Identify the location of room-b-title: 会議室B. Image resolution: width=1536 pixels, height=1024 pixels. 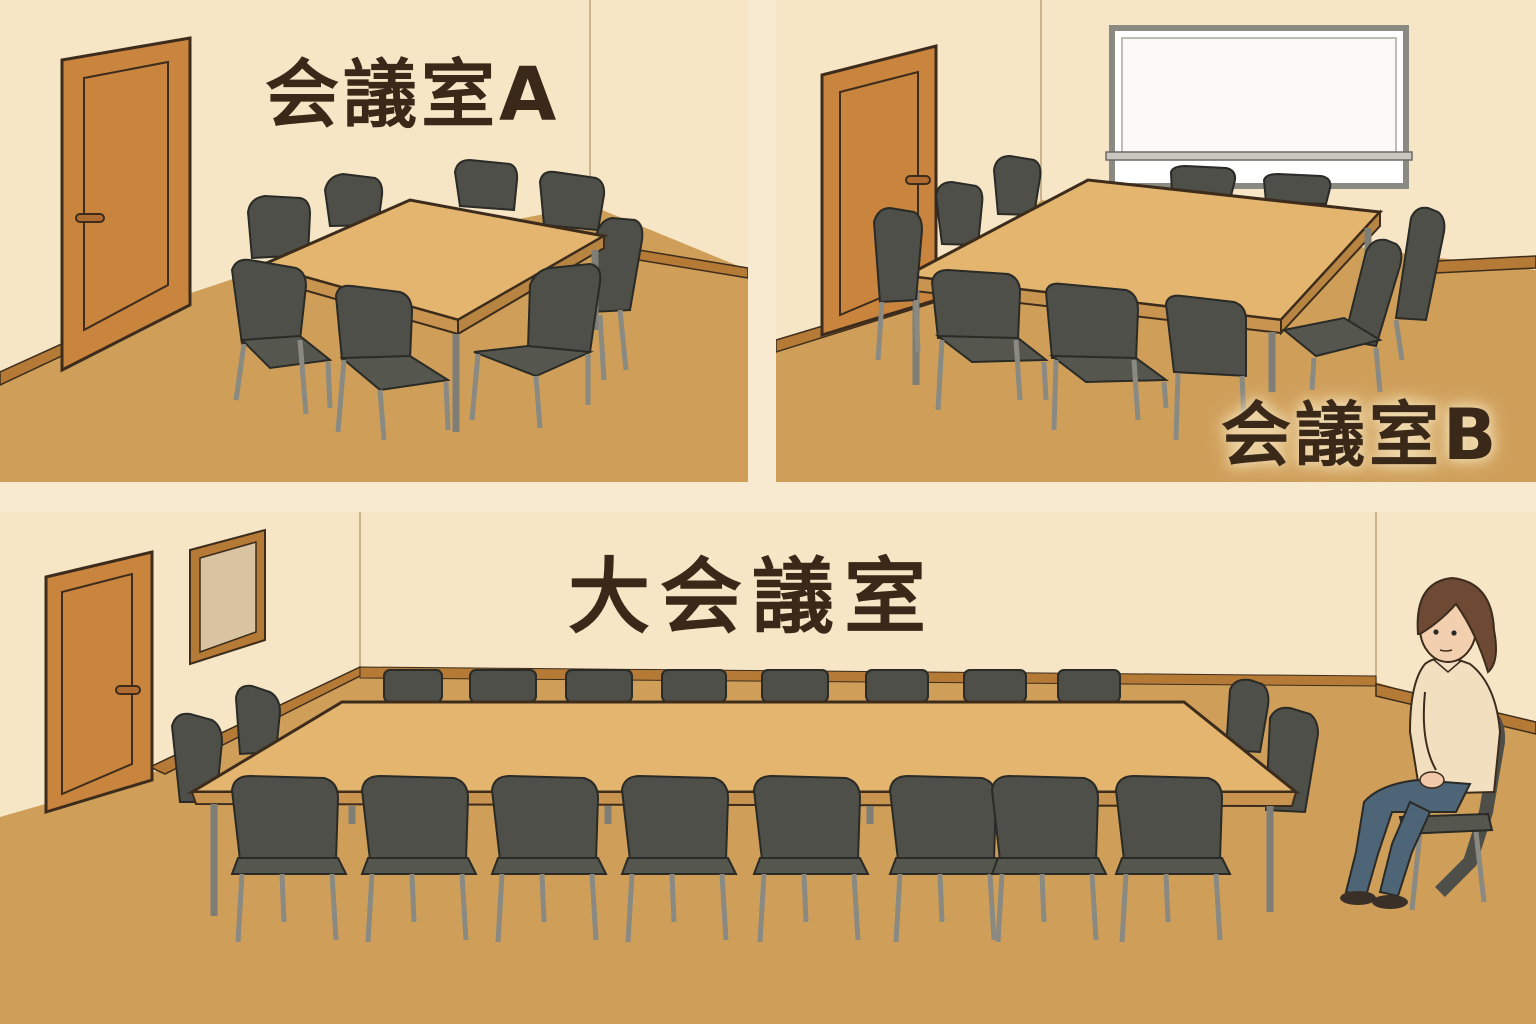
(1361, 435).